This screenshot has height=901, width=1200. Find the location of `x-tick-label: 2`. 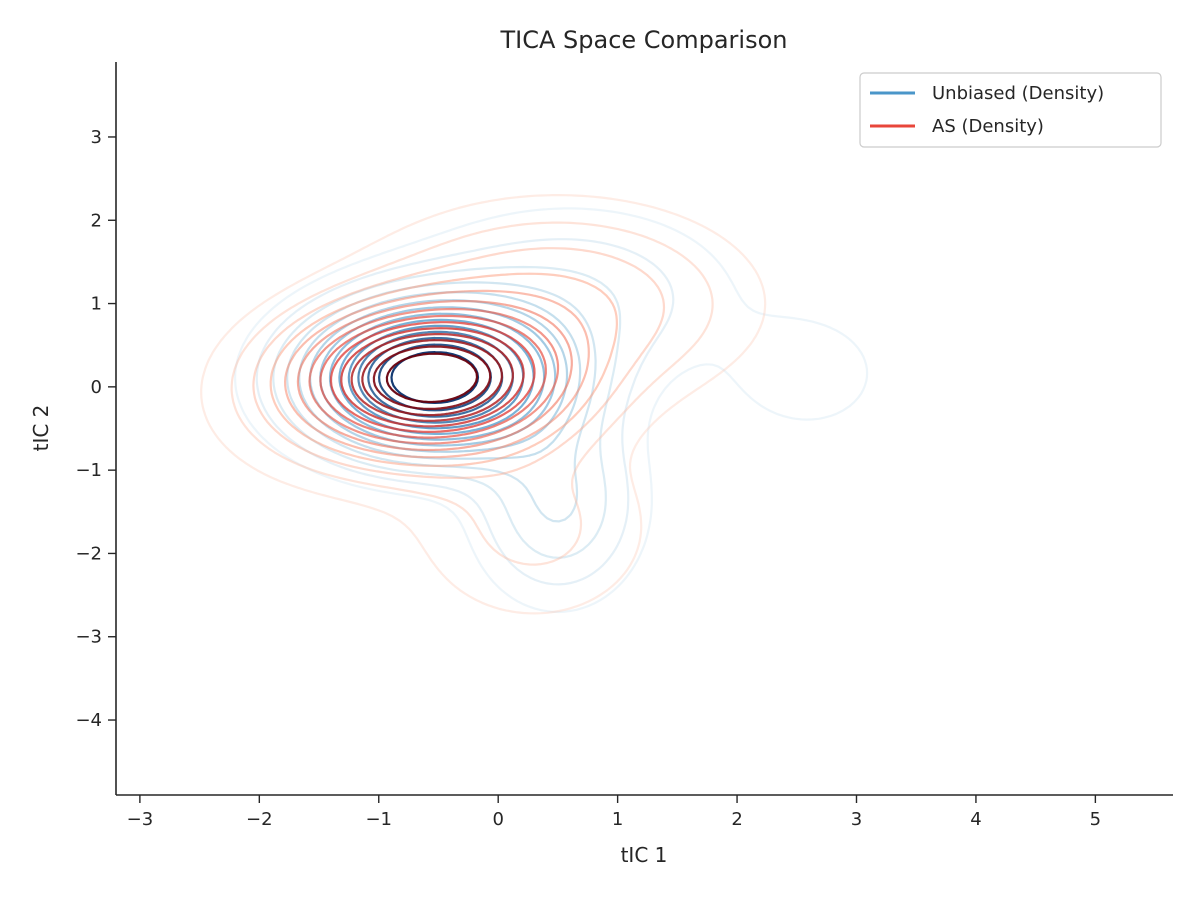

x-tick-label: 2 is located at coordinates (736, 819).